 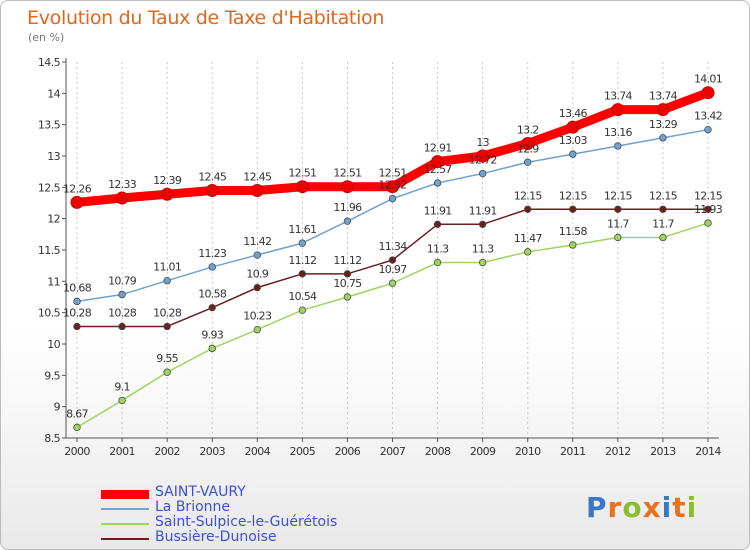 What do you see at coordinates (52, 375) in the screenshot?
I see `y-tick-label: 9.5` at bounding box center [52, 375].